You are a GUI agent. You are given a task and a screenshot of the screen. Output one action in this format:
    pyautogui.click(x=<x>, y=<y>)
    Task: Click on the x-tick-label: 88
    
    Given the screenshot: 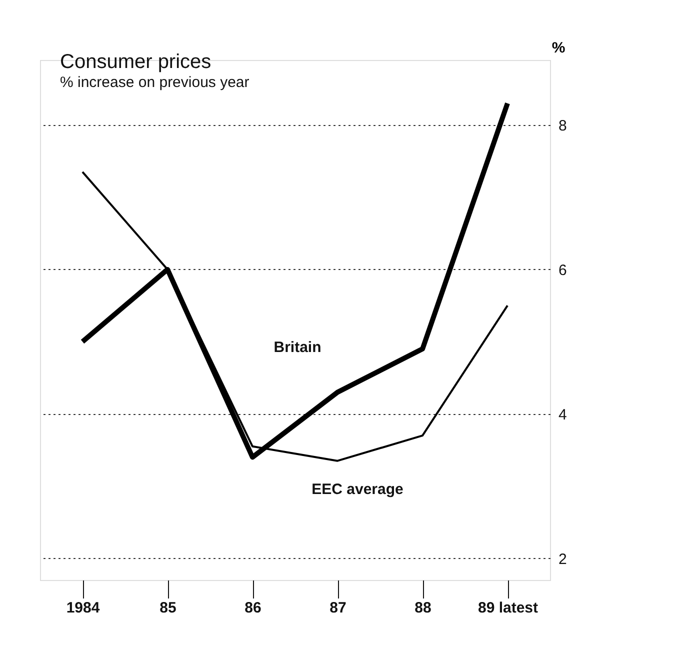 What is the action you would take?
    pyautogui.click(x=423, y=608)
    